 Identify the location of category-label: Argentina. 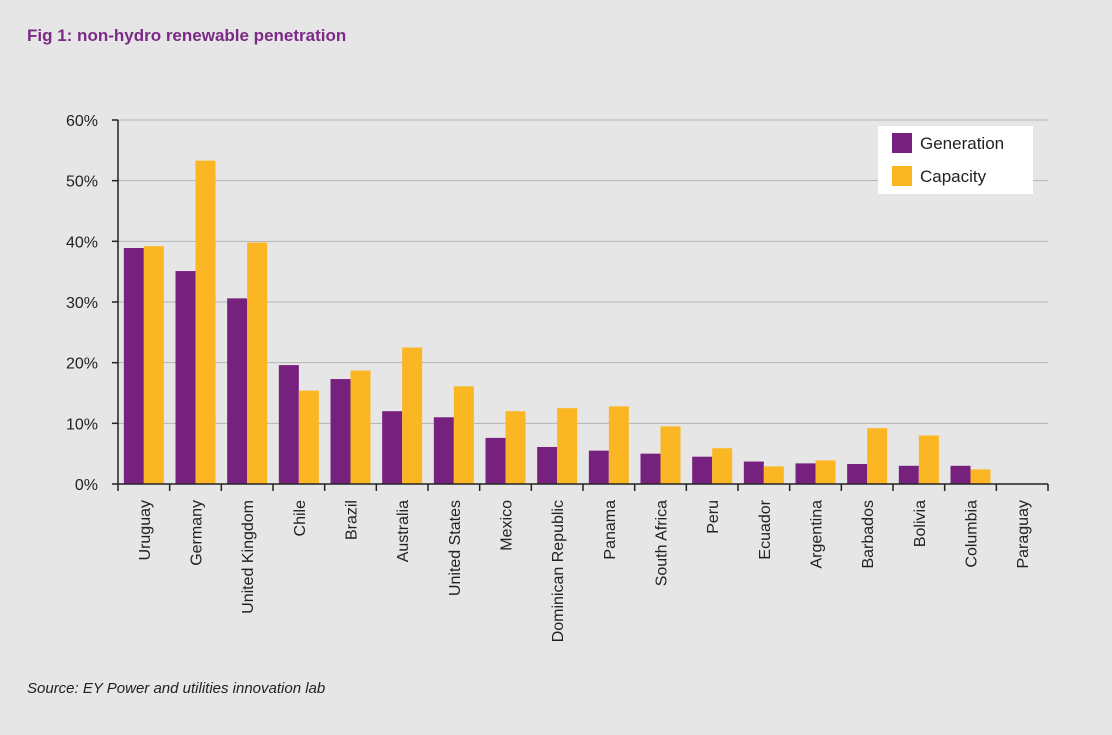
(817, 534).